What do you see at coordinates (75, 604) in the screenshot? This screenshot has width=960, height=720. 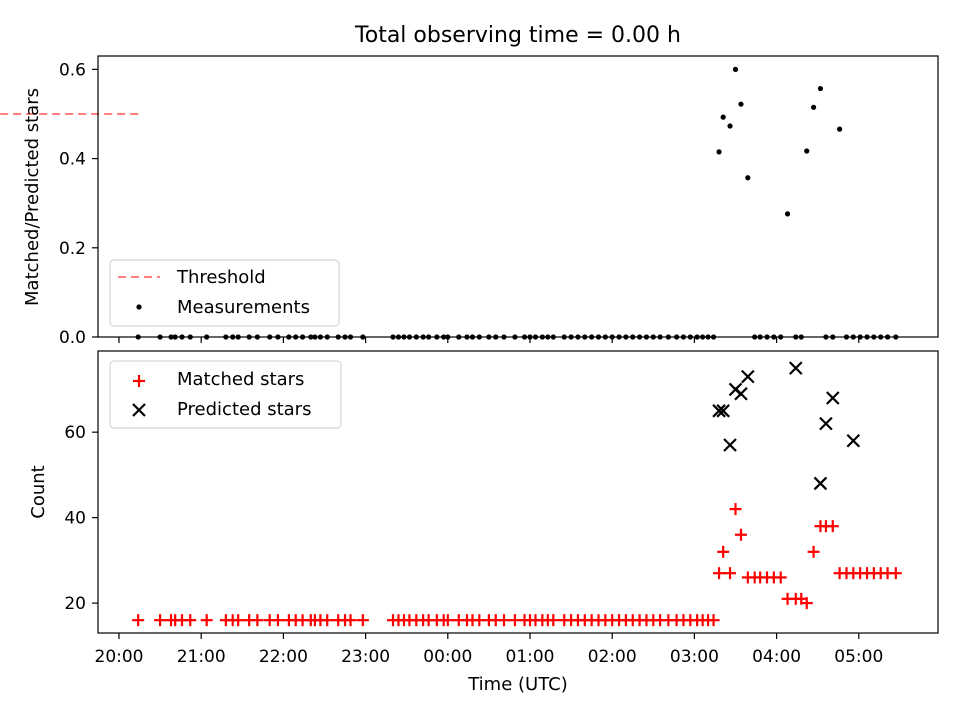 I see `bottom-y-tick-label: 20` at bounding box center [75, 604].